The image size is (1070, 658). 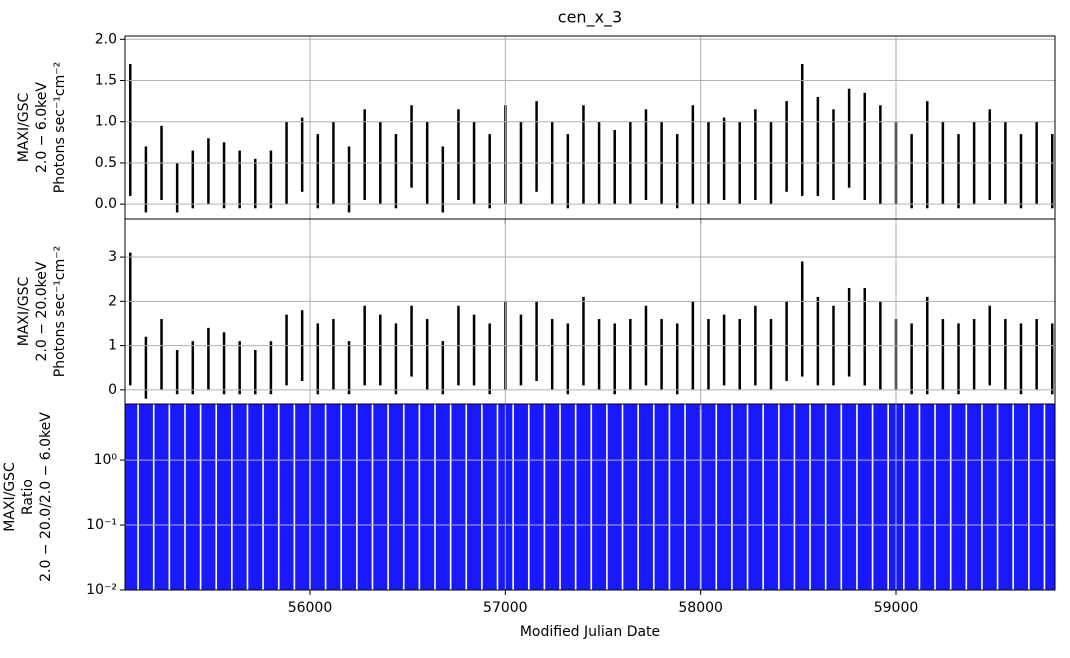 I want to click on y-tick-label: 10⁻², so click(x=101, y=590).